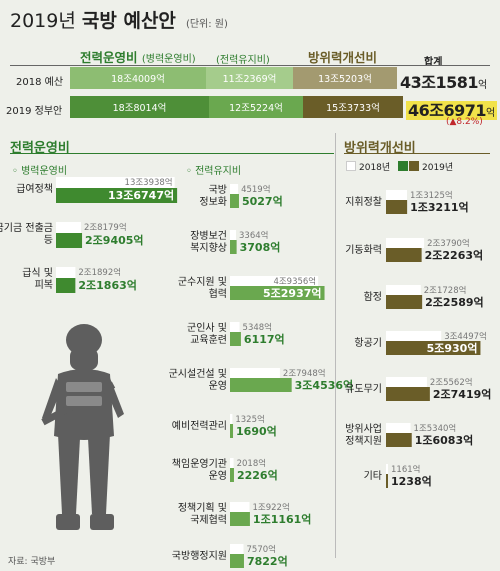 Image resolution: width=500 pixels, height=571 pixels. What do you see at coordinates (214, 171) in the screenshot?
I see `maintenance-subtitle: ◦ 전력유지비` at bounding box center [214, 171].